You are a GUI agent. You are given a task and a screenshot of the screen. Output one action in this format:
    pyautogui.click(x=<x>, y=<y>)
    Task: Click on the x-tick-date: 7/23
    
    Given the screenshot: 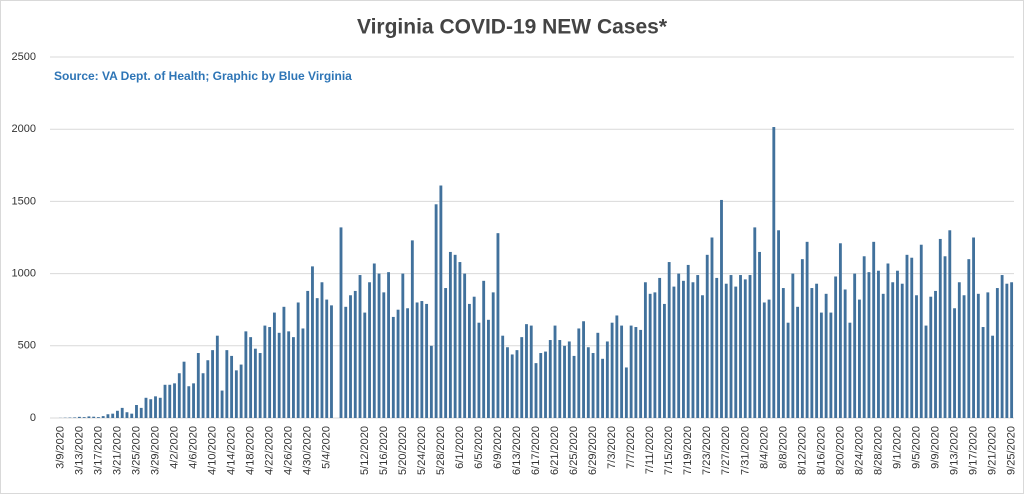 What is the action you would take?
    pyautogui.click(x=707, y=464)
    